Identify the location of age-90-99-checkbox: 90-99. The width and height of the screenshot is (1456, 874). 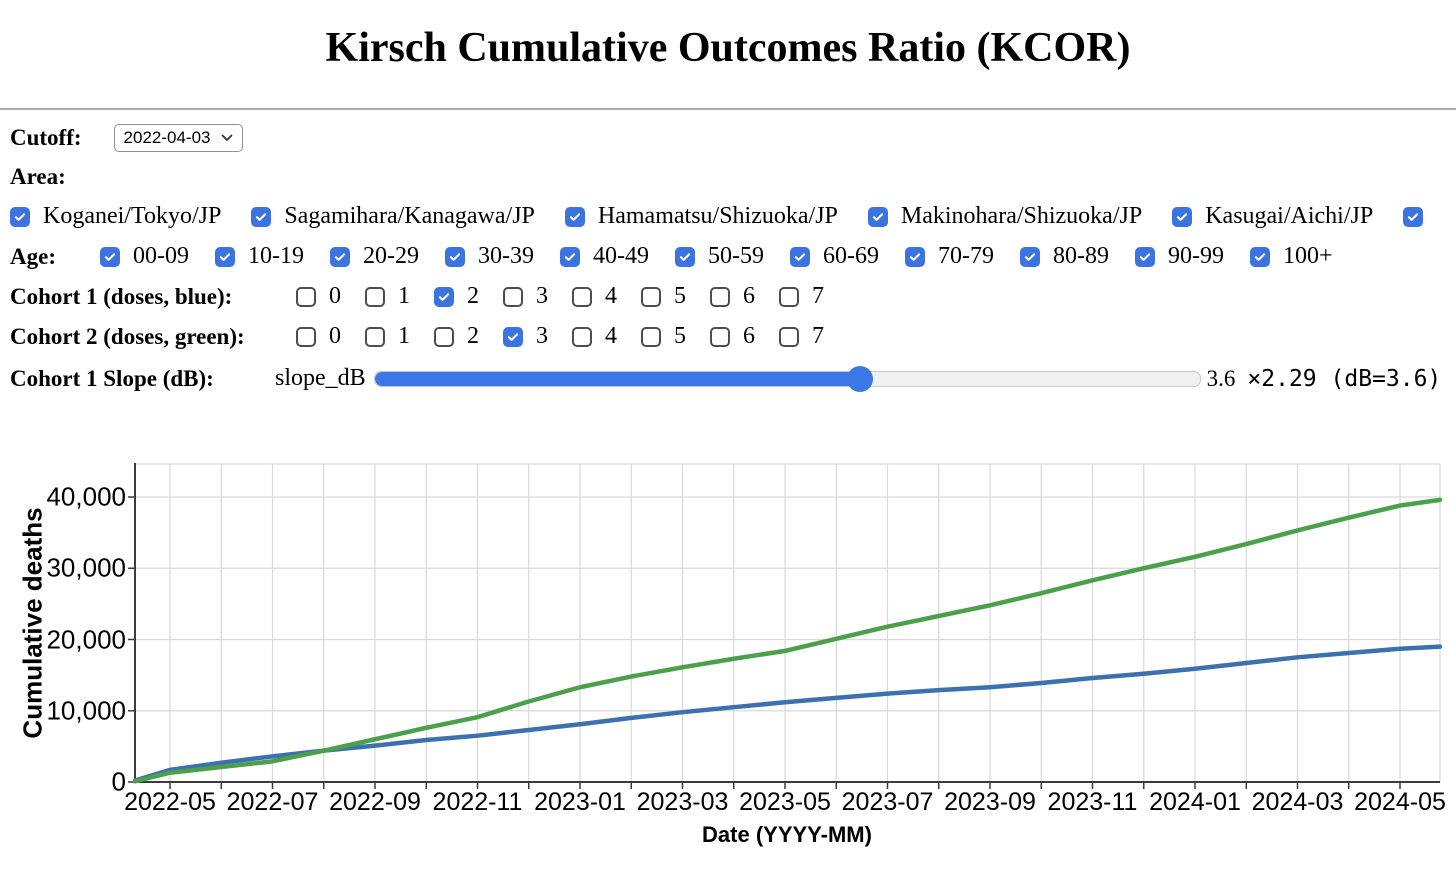
(1179, 256).